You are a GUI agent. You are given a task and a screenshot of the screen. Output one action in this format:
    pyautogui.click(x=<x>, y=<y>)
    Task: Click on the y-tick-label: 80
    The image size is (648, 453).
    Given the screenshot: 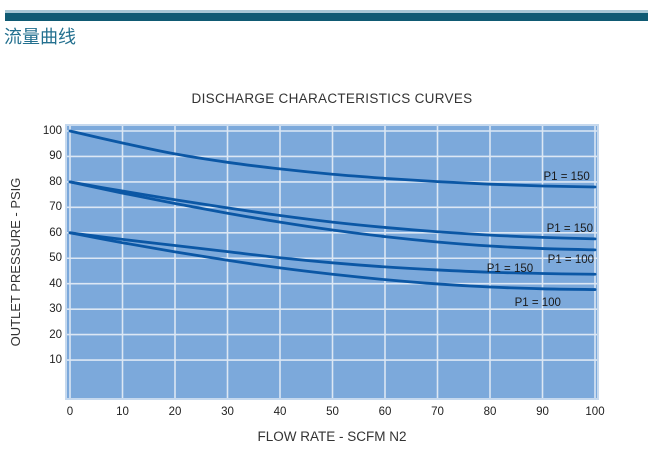 What is the action you would take?
    pyautogui.click(x=55, y=181)
    